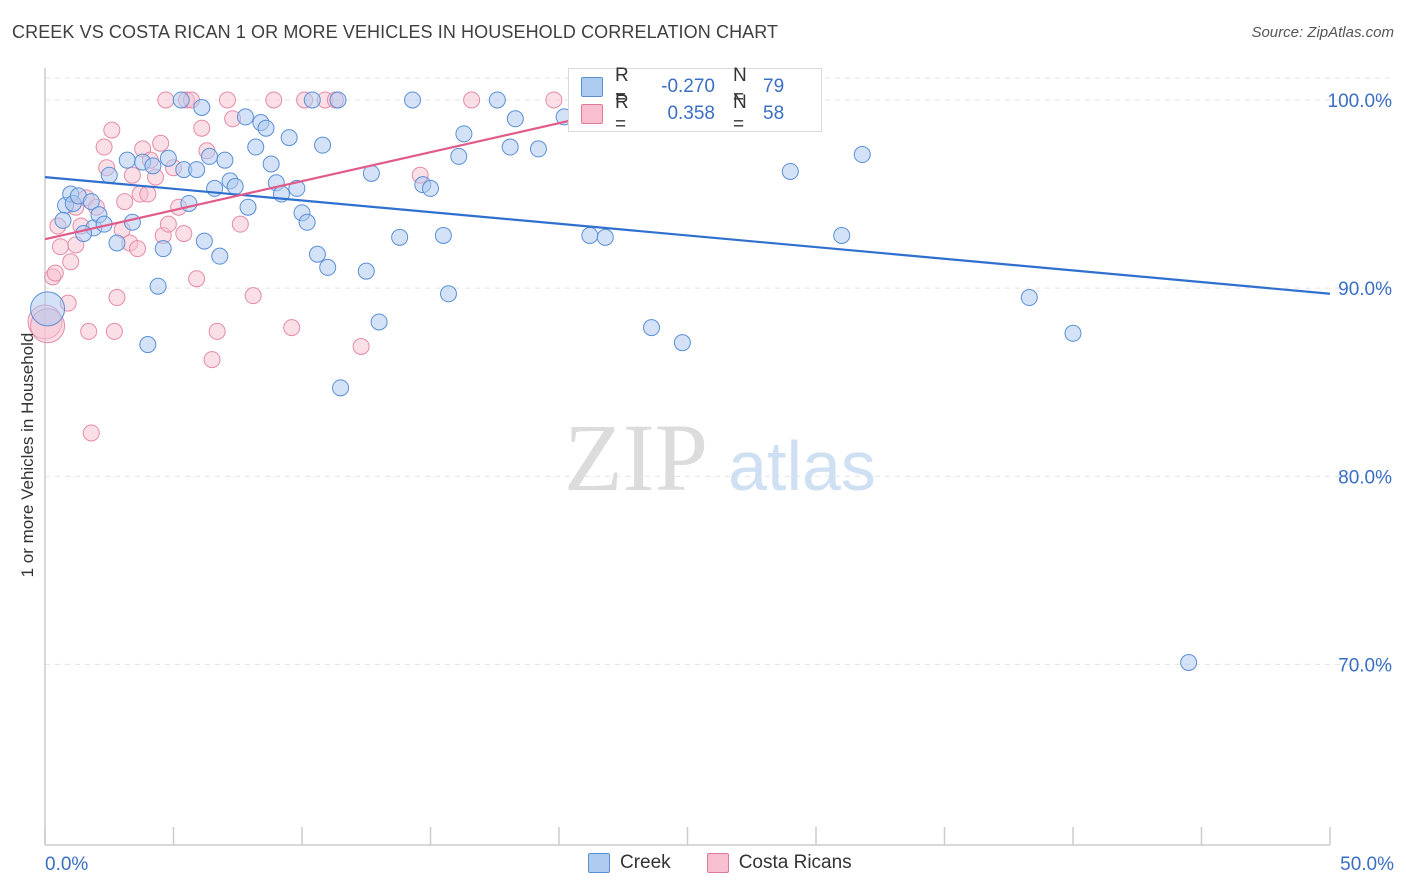 Image resolution: width=1406 pixels, height=892 pixels. I want to click on watermark: ZIP atlas, so click(720, 457).